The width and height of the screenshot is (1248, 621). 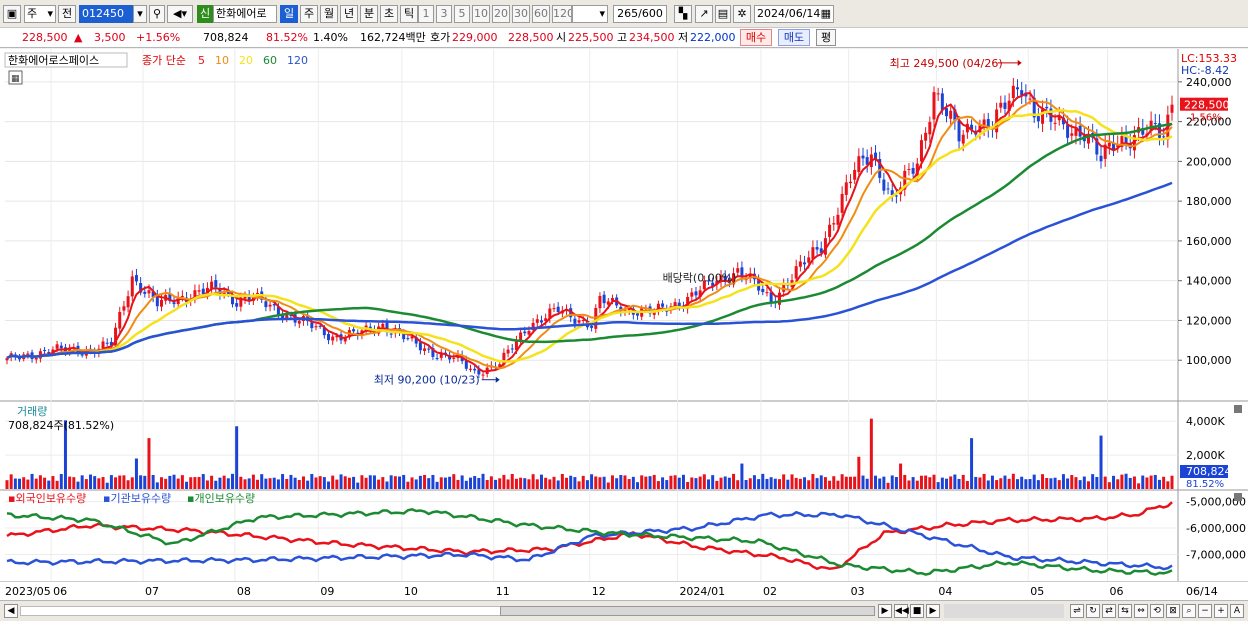 What do you see at coordinates (67, 14) in the screenshot?
I see `prev-button: 전` at bounding box center [67, 14].